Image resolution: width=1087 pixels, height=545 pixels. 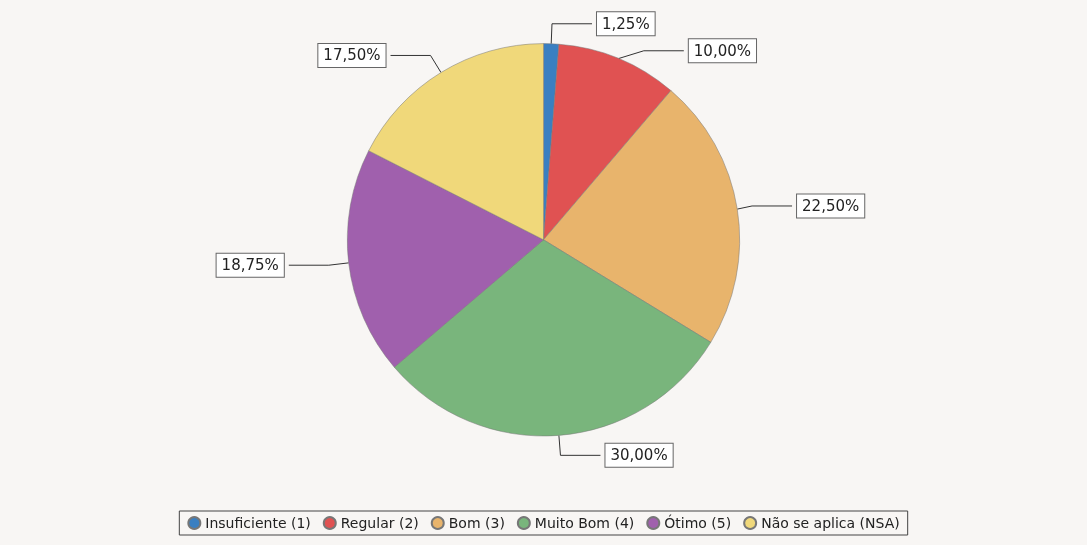 What do you see at coordinates (584, 523) in the screenshot?
I see `legend-label: Muito Bom (4)` at bounding box center [584, 523].